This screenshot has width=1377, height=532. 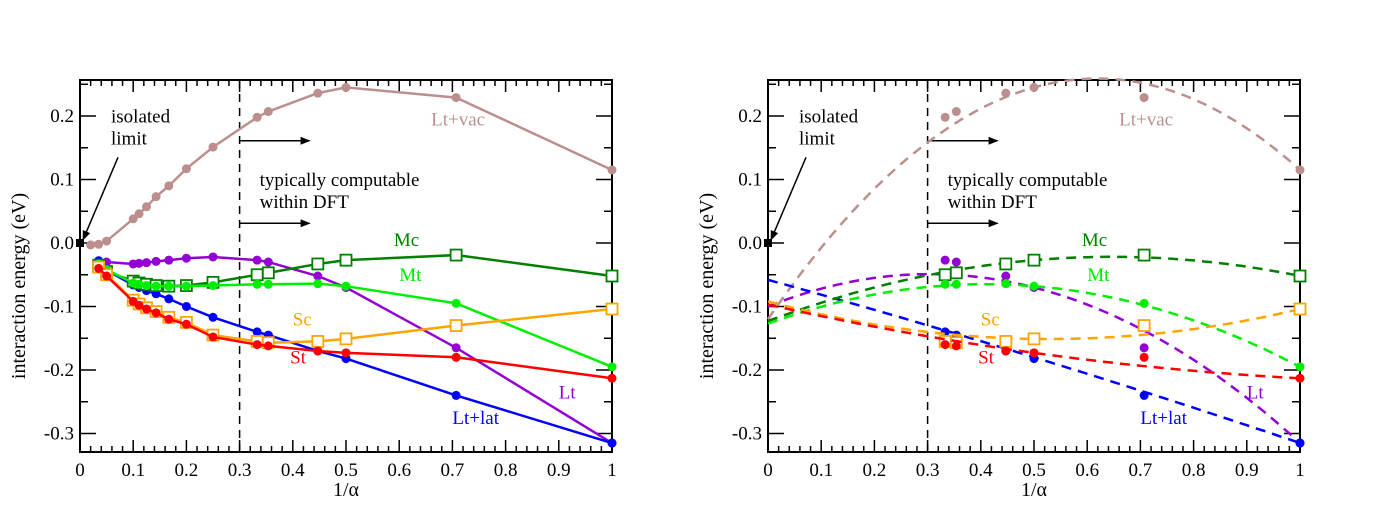 I want to click on x-tick-label: 0.6, so click(x=399, y=470).